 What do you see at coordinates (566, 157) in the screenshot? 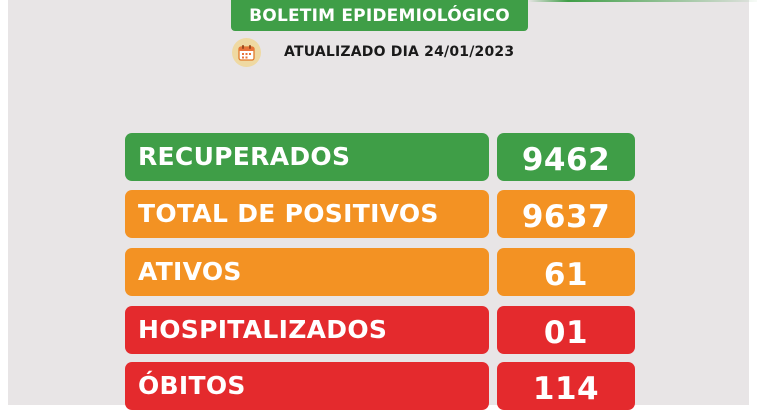
I see `stat-value: 9462` at bounding box center [566, 157].